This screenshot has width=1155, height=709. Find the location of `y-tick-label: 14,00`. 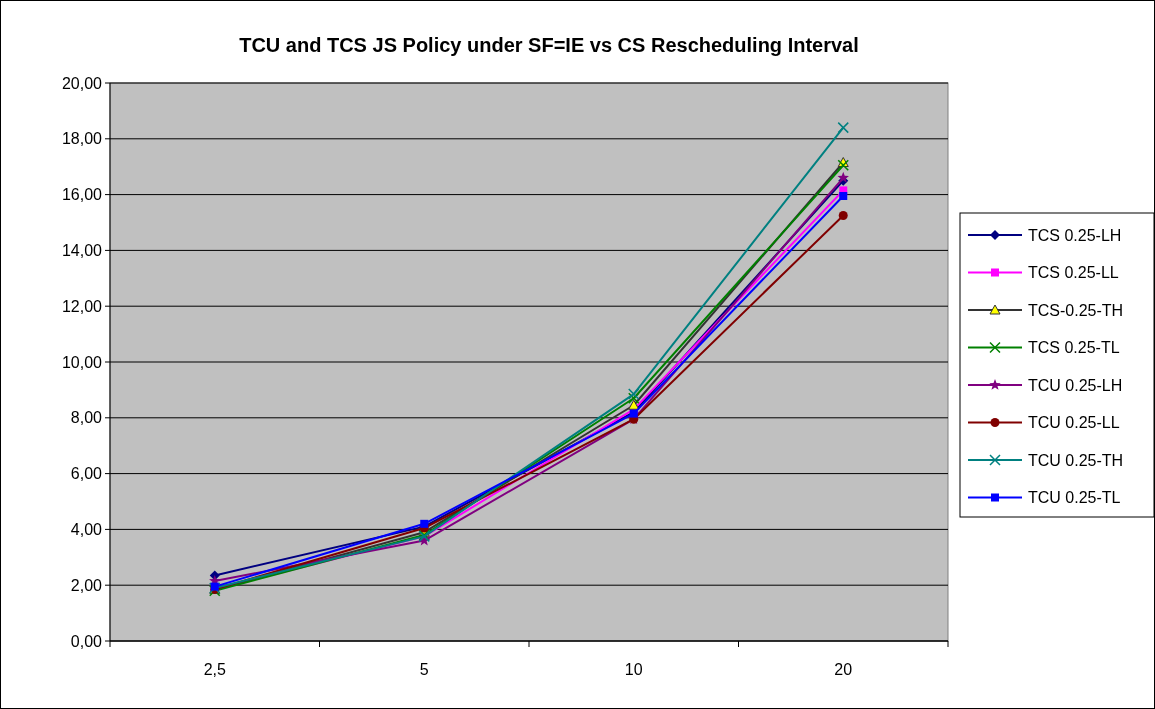

y-tick-label: 14,00 is located at coordinates (82, 250).